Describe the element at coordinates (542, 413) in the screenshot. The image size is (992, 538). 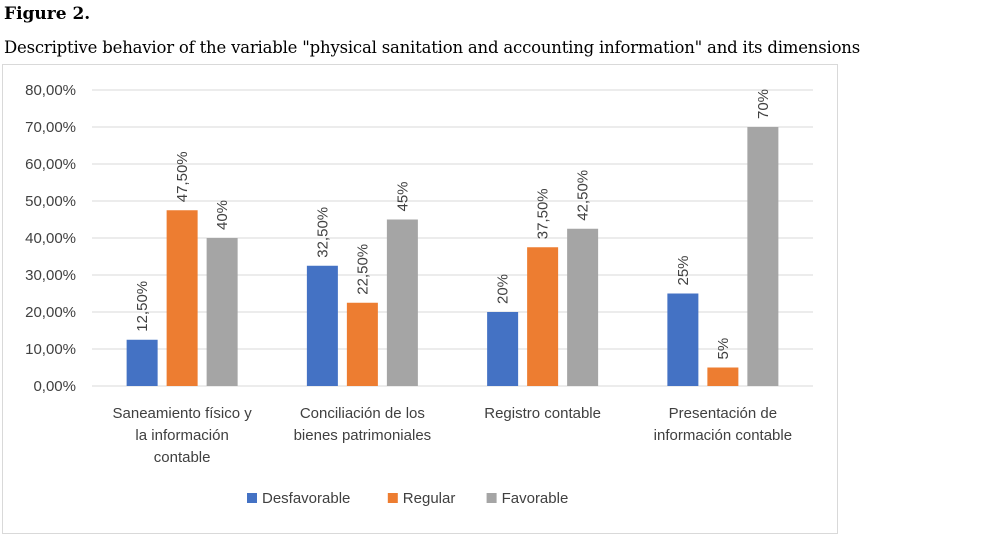
I see `category-label: Registro contable` at that location.